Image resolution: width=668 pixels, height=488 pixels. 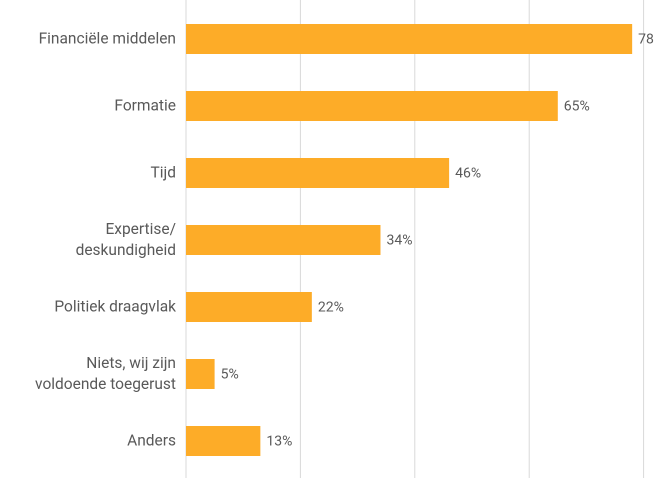 I want to click on data-label: 13%, so click(x=279, y=442).